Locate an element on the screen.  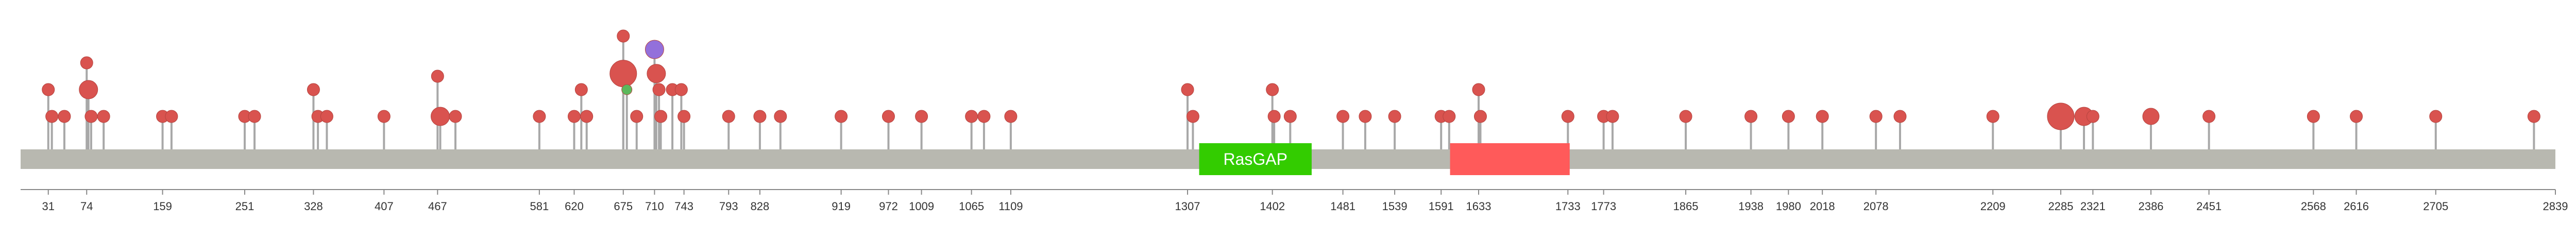
x-tick-label: 74 is located at coordinates (86, 206).